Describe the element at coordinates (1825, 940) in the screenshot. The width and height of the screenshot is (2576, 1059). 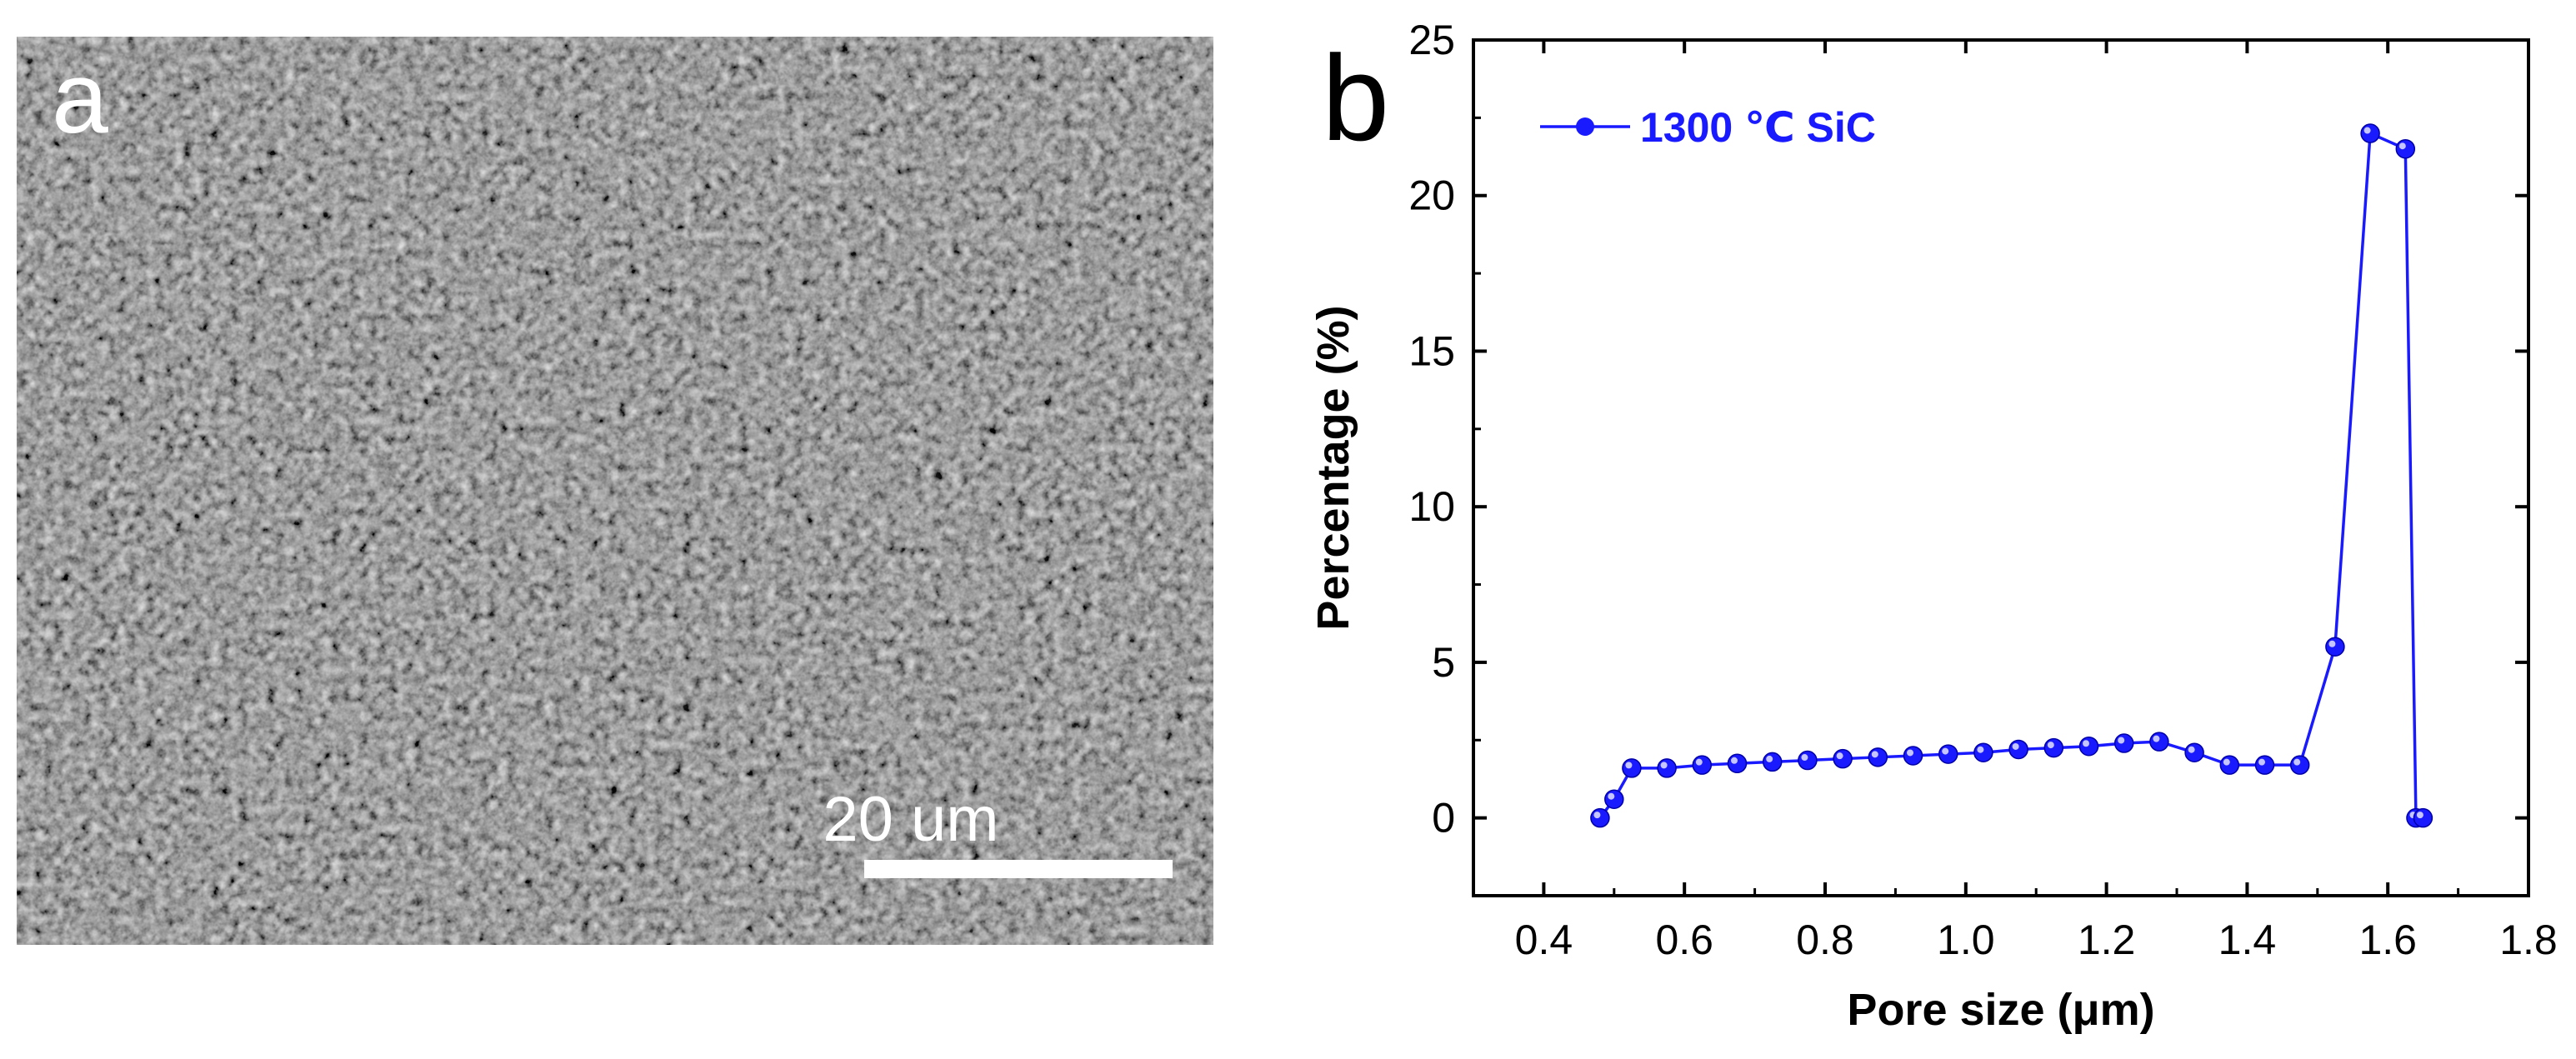
I see `x-tick-label: 0.8` at that location.